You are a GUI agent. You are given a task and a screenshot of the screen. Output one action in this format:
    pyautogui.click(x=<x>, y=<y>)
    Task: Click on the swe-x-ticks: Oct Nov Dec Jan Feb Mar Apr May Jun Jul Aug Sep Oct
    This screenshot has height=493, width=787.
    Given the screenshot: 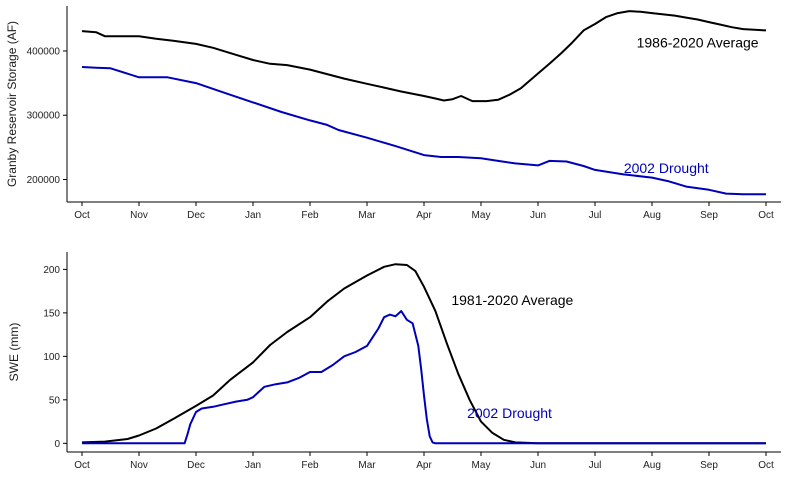 What is the action you would take?
    pyautogui.click(x=424, y=461)
    